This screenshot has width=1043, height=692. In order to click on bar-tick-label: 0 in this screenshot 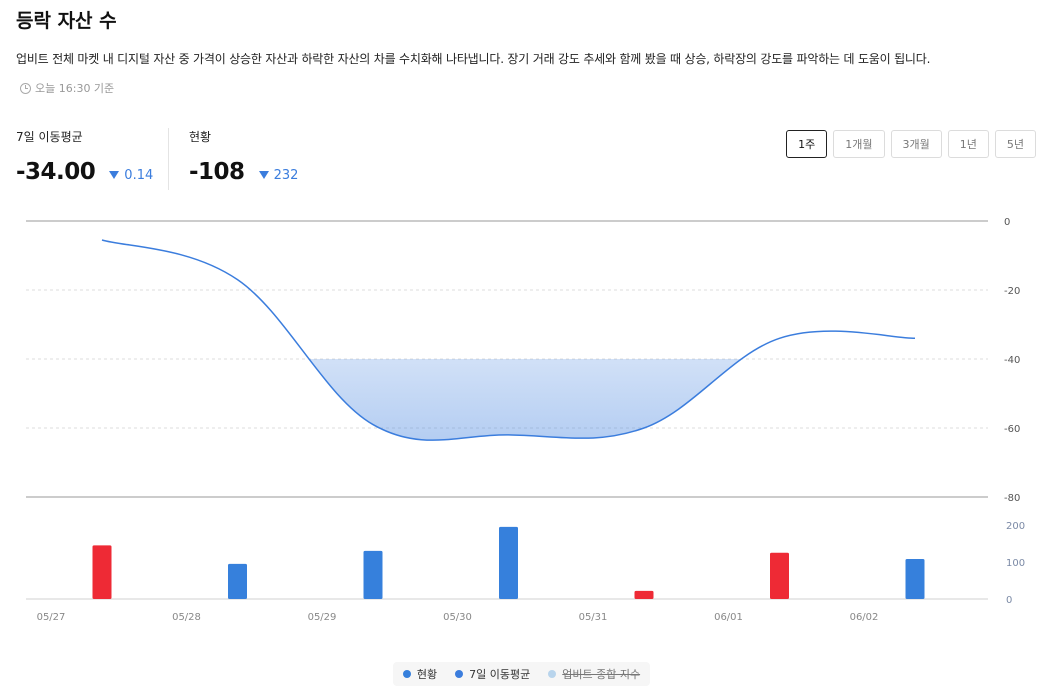, I will do `click(1009, 600)`.